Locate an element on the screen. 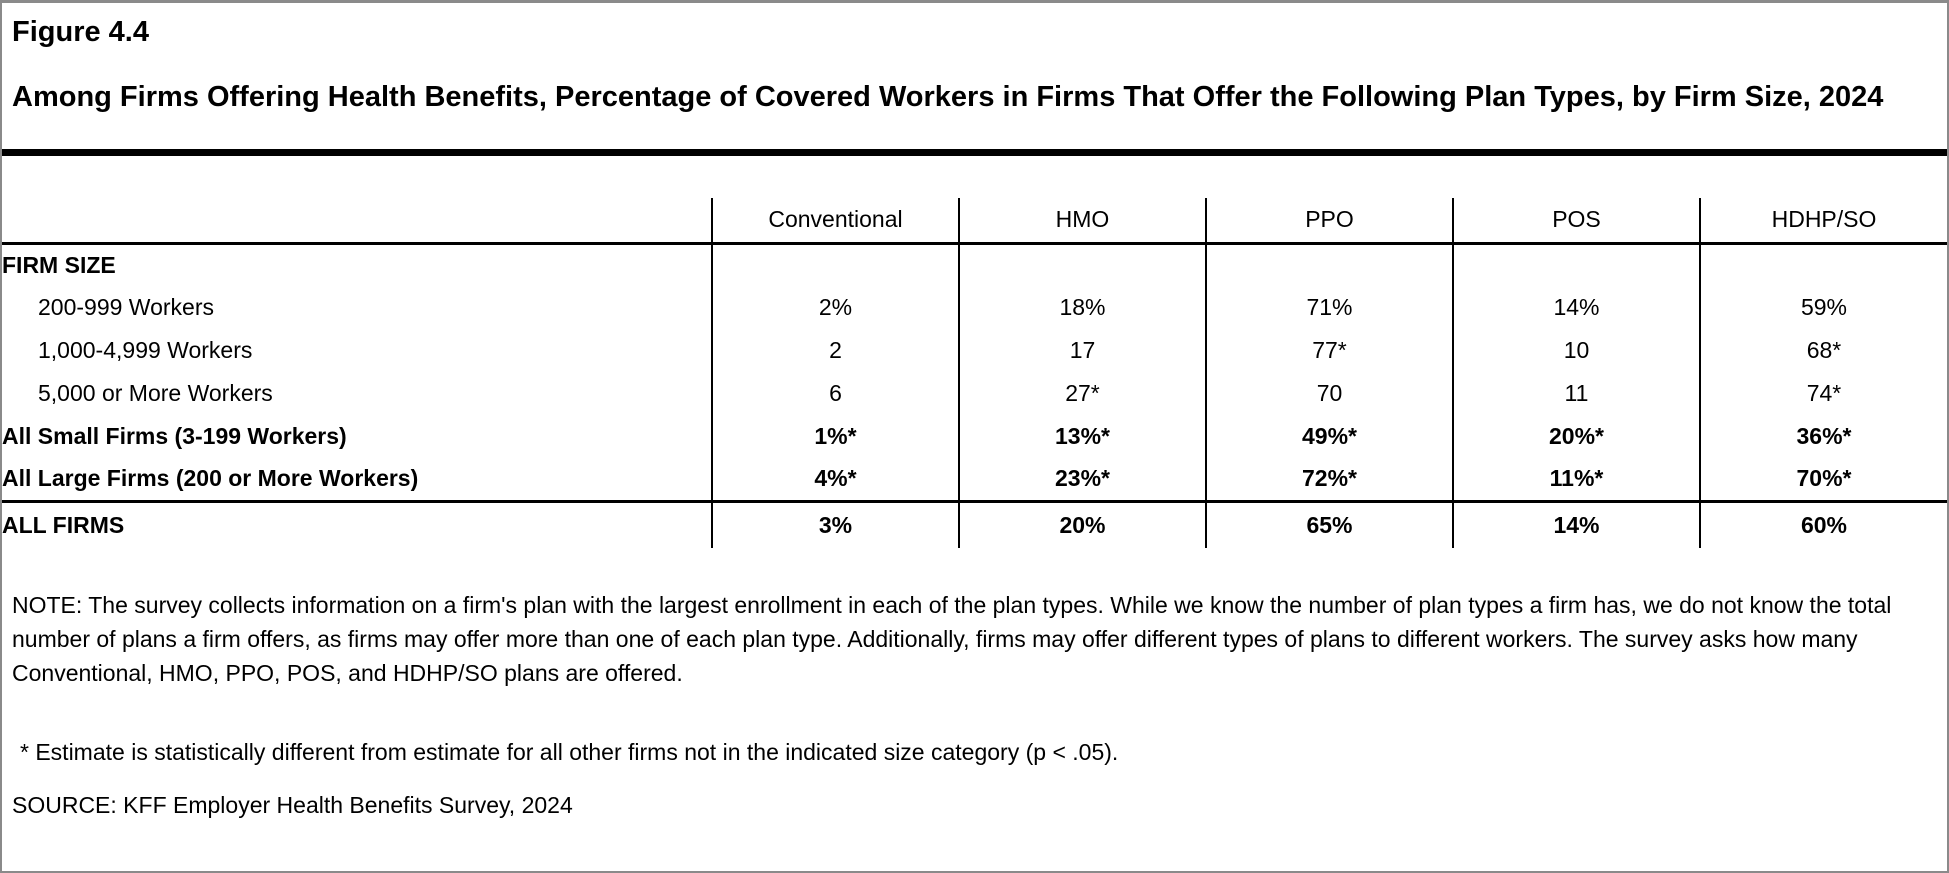 The image size is (1949, 873). table-row-all-firms: ALL FIRMS 3% 20% 65% 14% 60% is located at coordinates (974, 523).